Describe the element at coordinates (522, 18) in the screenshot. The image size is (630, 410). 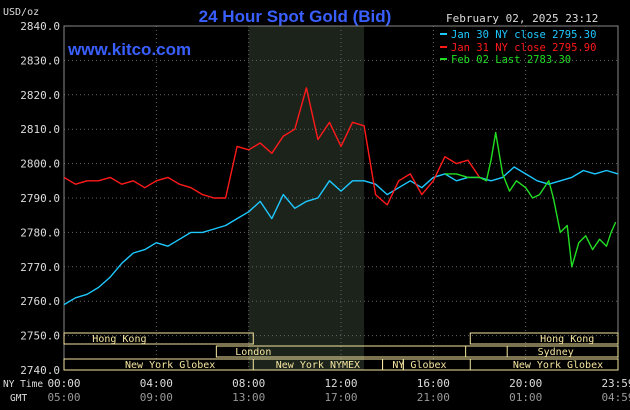
I see `datetime-label: February 02, 2025 23:12` at that location.